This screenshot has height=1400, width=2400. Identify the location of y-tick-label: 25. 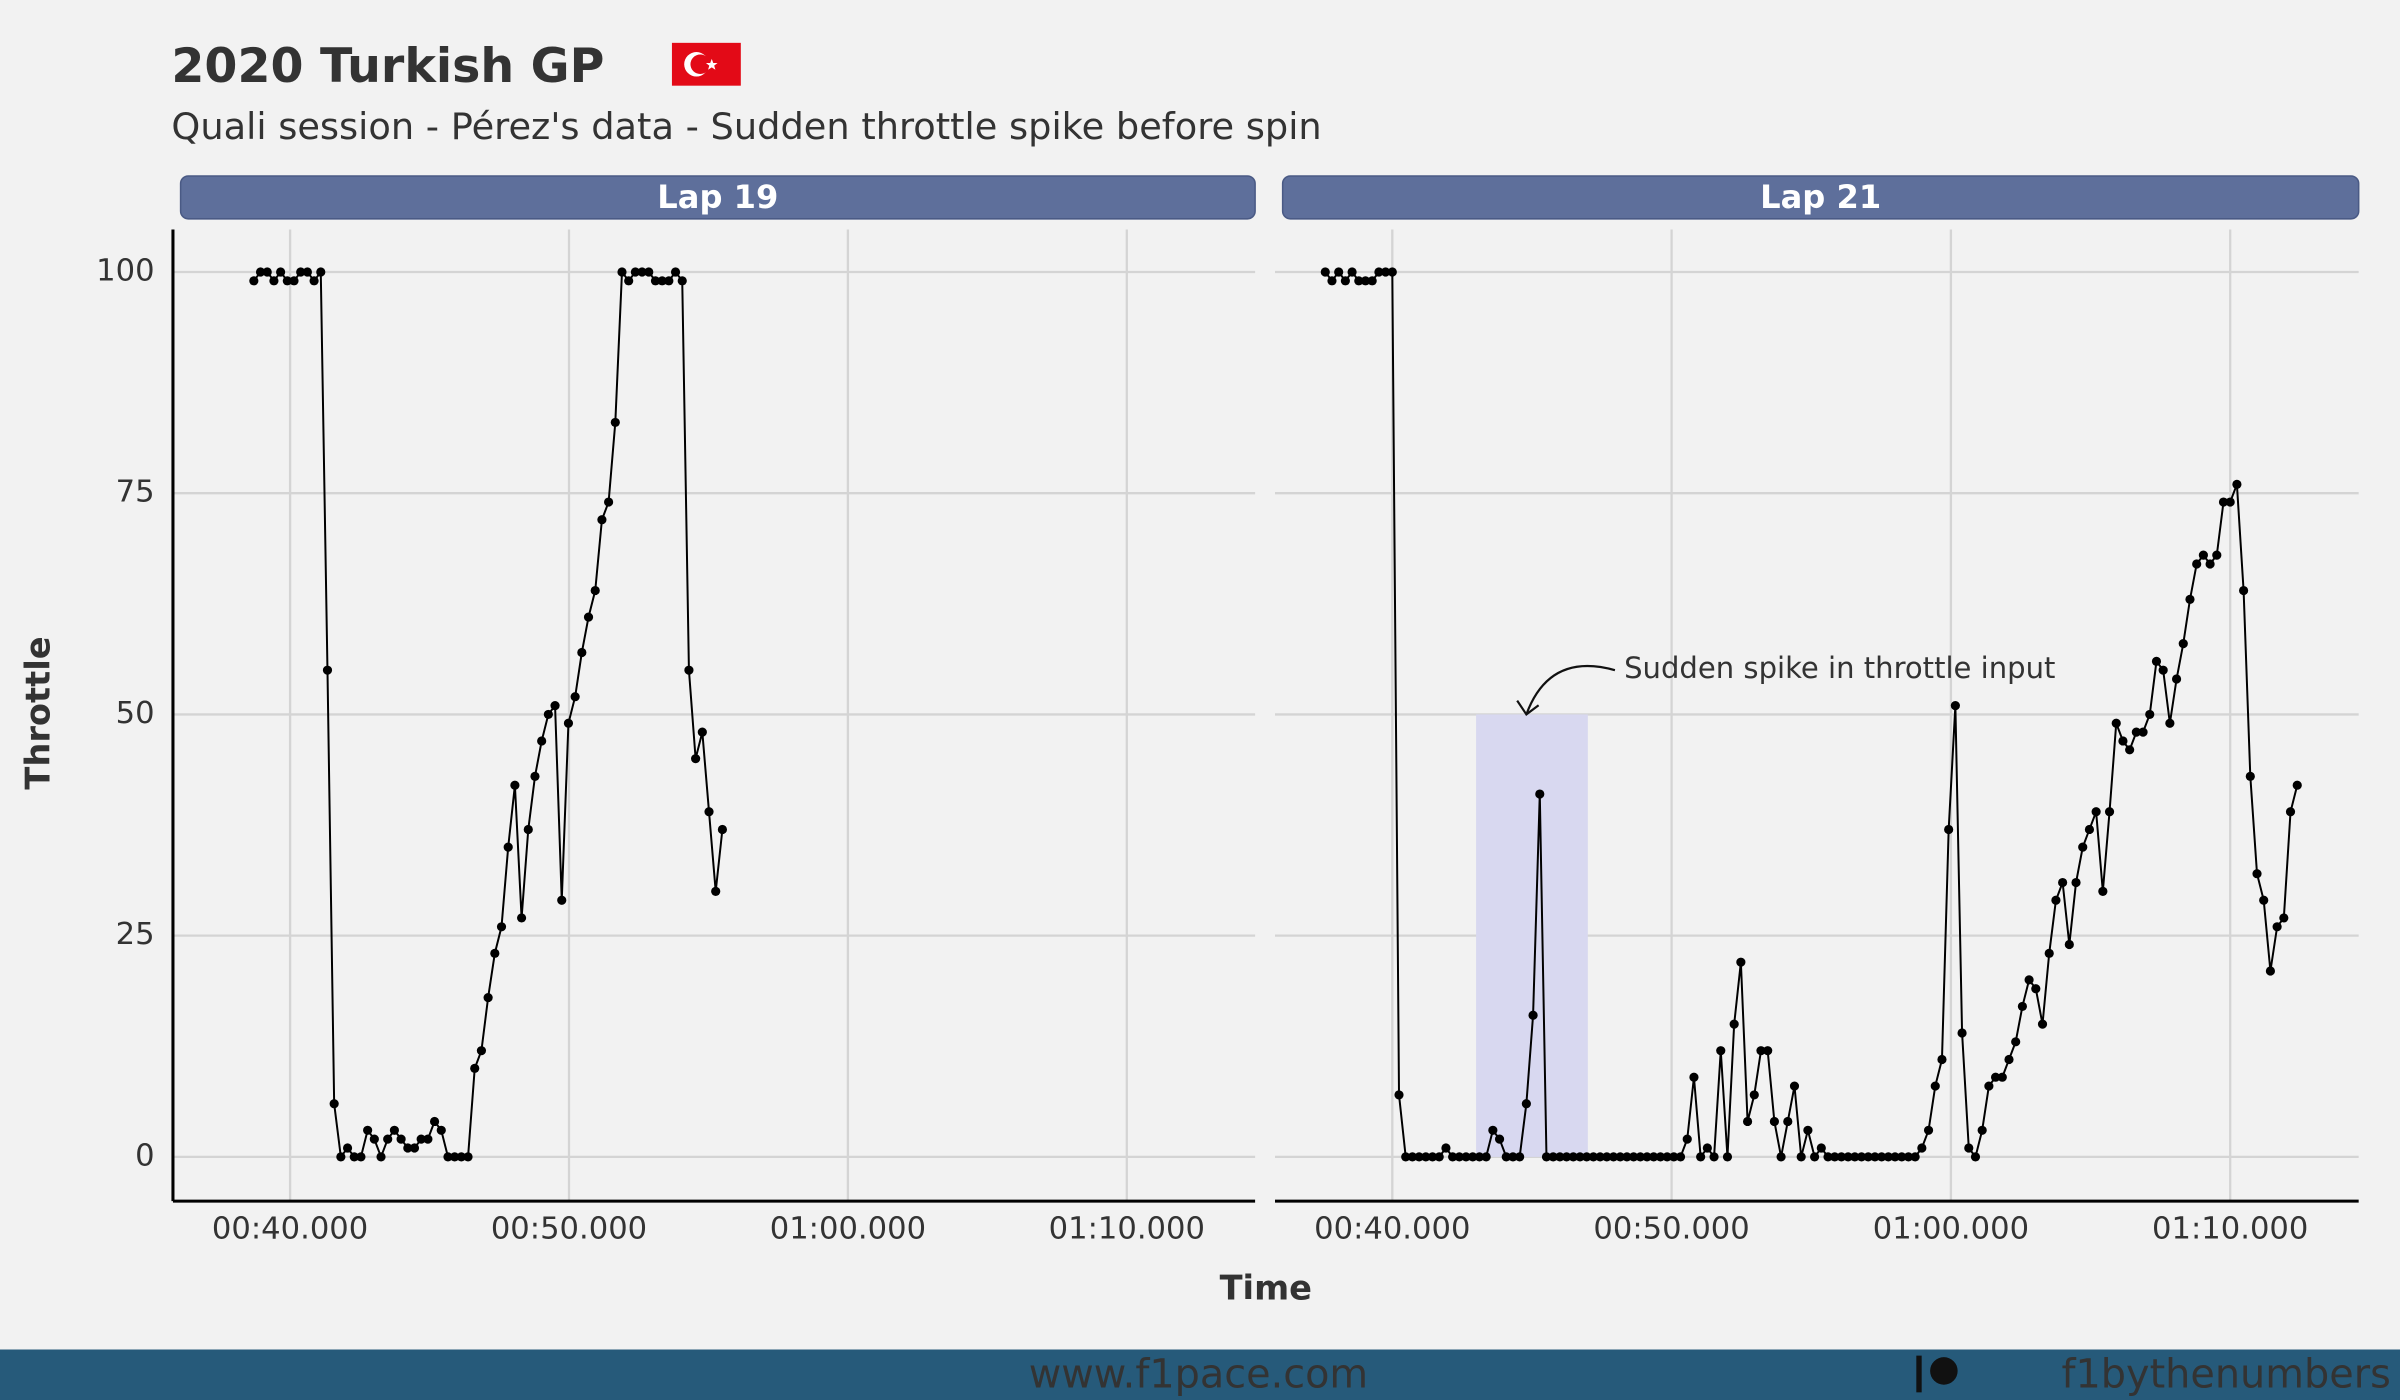
(135, 934).